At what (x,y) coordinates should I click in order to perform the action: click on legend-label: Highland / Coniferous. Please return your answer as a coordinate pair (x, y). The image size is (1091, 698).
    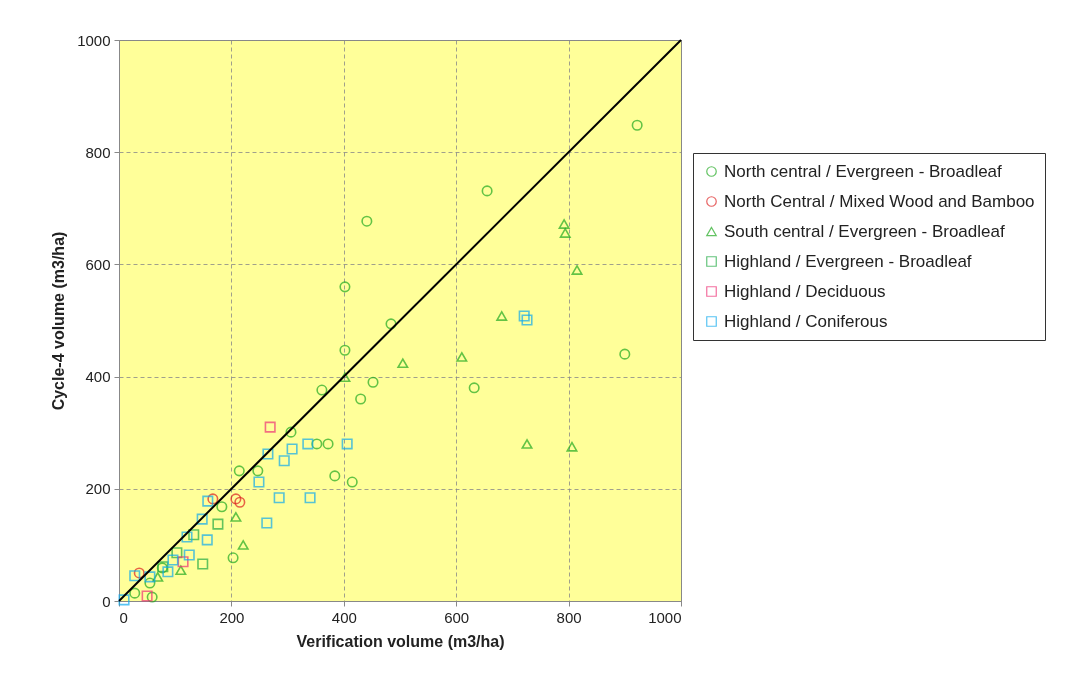
    Looking at the image, I should click on (806, 321).